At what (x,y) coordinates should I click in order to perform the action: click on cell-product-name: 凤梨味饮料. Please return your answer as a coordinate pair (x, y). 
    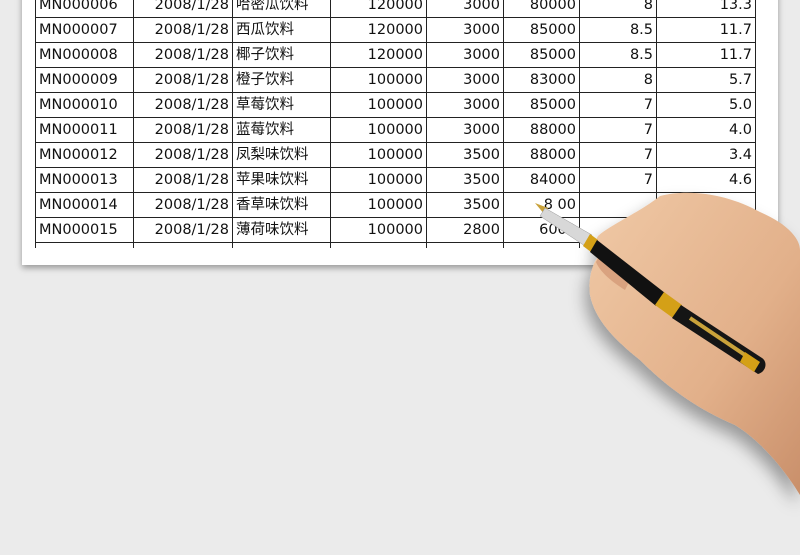
    Looking at the image, I should click on (281, 155).